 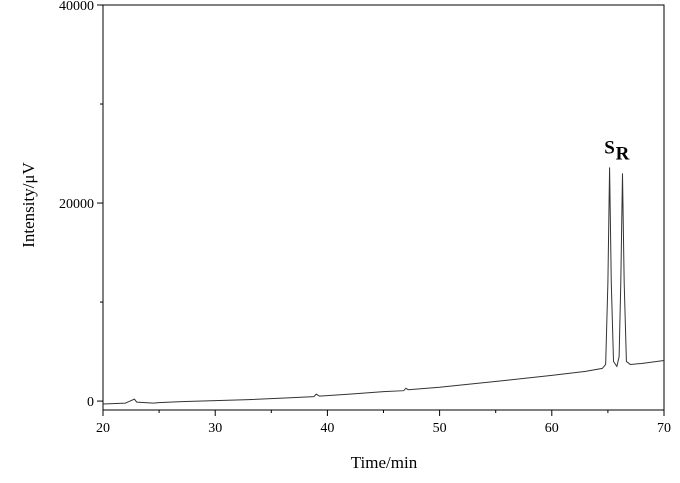 I want to click on x-axis-label: Time/min, so click(x=384, y=462).